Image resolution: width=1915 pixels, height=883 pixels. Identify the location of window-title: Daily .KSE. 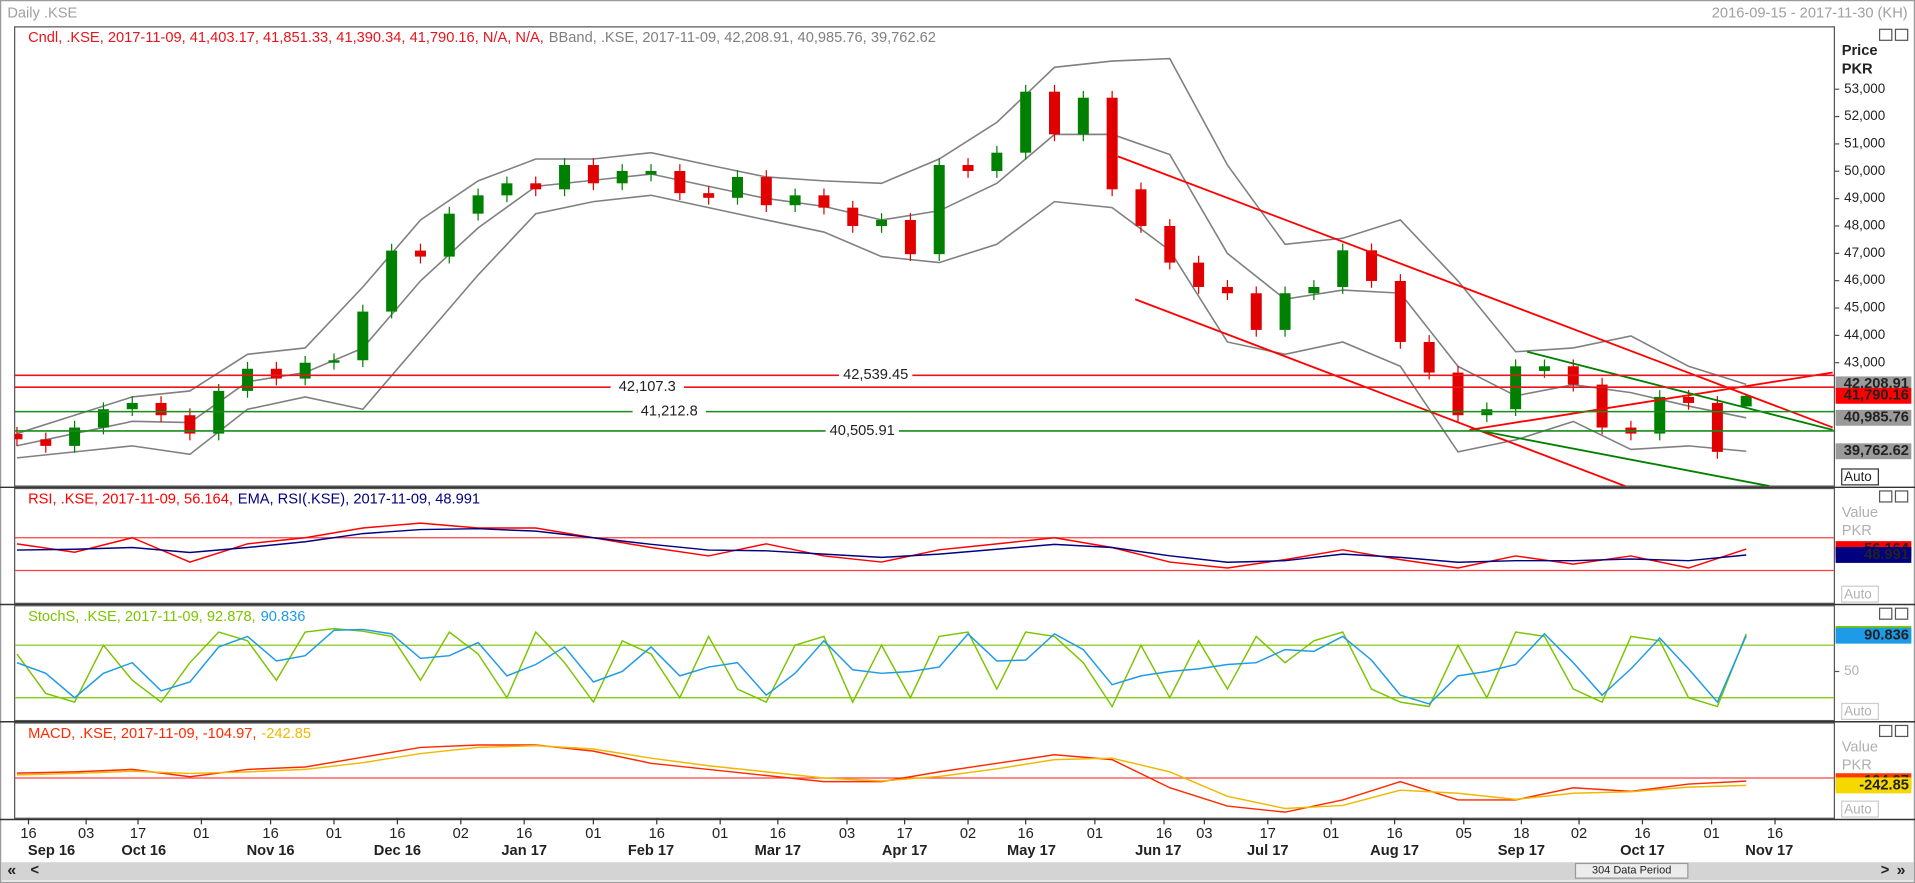
(42, 13).